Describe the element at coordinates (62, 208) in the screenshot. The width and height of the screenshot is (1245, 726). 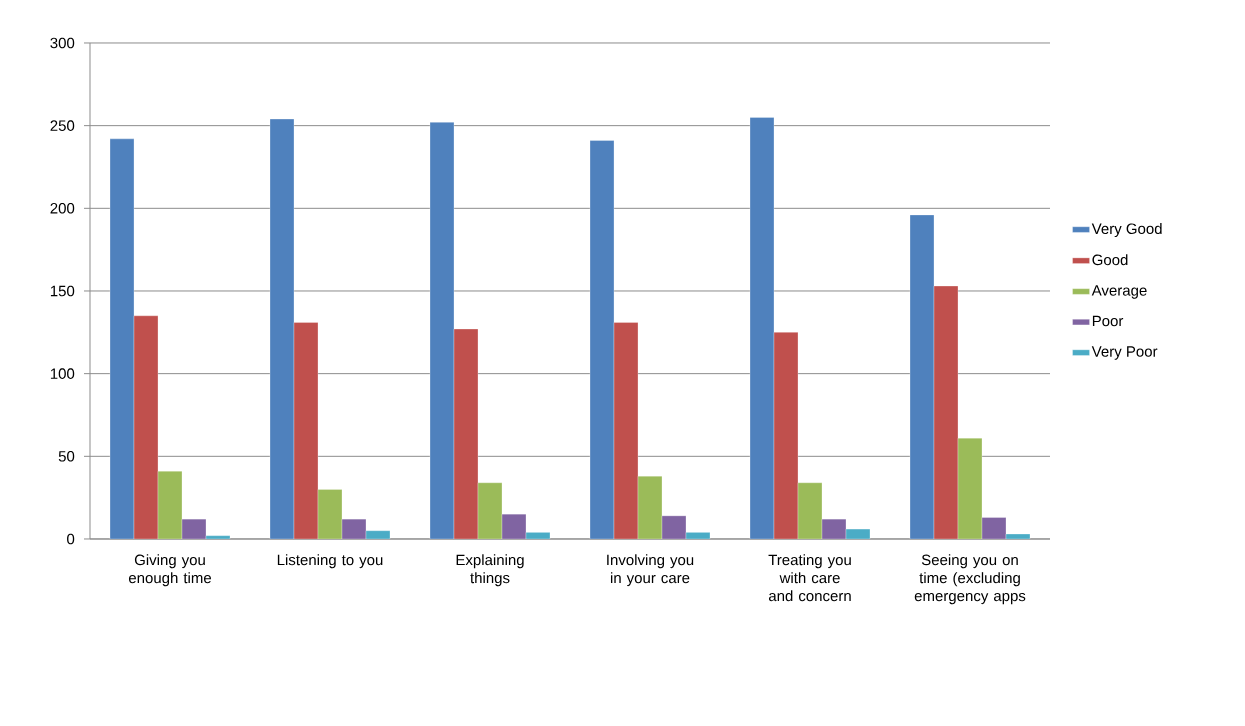
I see `y-tick-label: 200` at that location.